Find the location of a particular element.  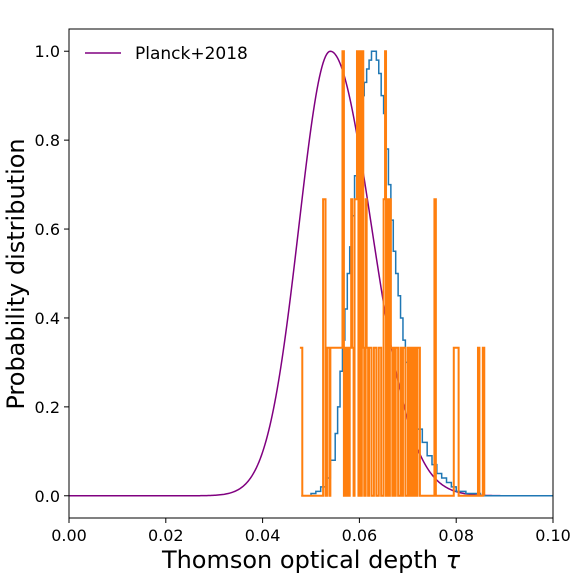

y-tick-label: 0.4 is located at coordinates (47, 318).